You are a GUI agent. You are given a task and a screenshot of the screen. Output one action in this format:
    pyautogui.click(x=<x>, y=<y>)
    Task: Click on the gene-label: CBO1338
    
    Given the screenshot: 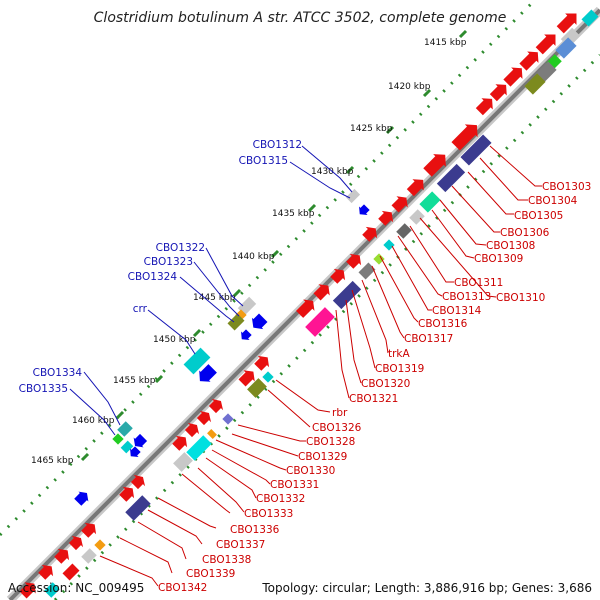 What is the action you would take?
    pyautogui.click(x=226, y=560)
    